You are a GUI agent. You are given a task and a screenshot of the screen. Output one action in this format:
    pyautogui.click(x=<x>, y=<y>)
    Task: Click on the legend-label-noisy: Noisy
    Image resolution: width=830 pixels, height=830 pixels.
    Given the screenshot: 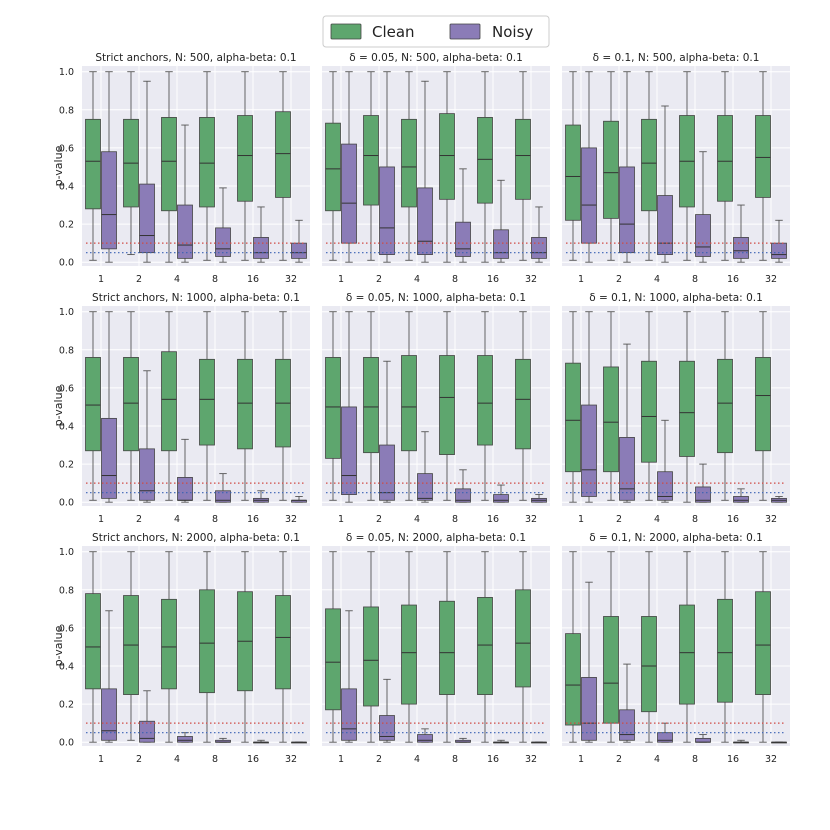 What is the action you would take?
    pyautogui.click(x=512, y=32)
    